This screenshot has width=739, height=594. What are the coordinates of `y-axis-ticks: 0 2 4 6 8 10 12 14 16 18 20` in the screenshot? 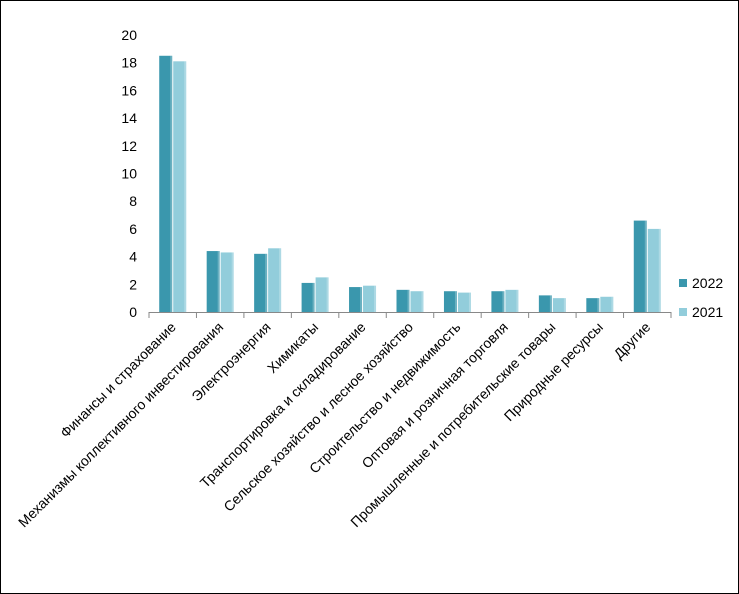 It's located at (129, 173).